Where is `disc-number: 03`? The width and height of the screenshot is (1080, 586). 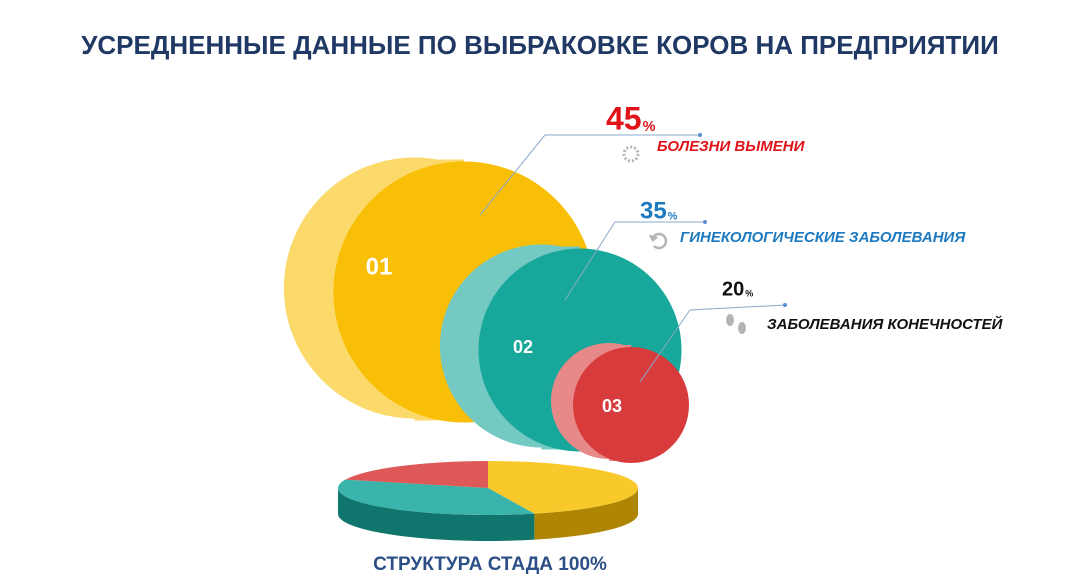 disc-number: 03 is located at coordinates (612, 406).